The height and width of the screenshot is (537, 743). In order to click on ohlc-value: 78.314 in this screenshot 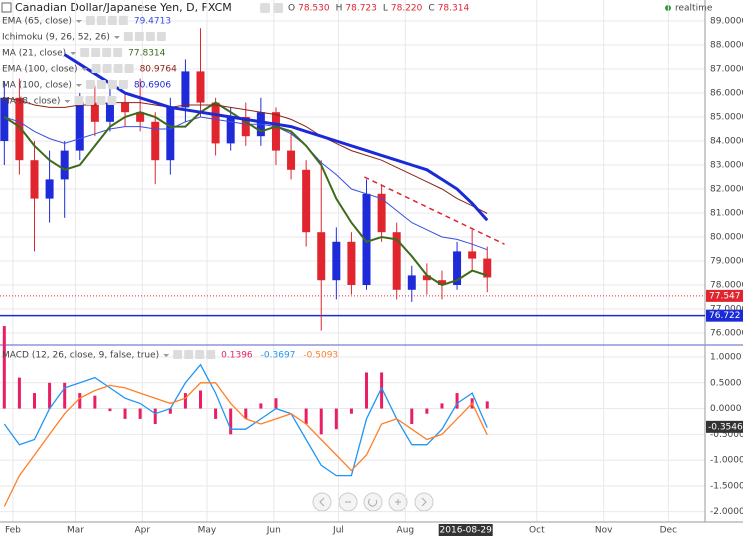, I will do `click(454, 9)`.